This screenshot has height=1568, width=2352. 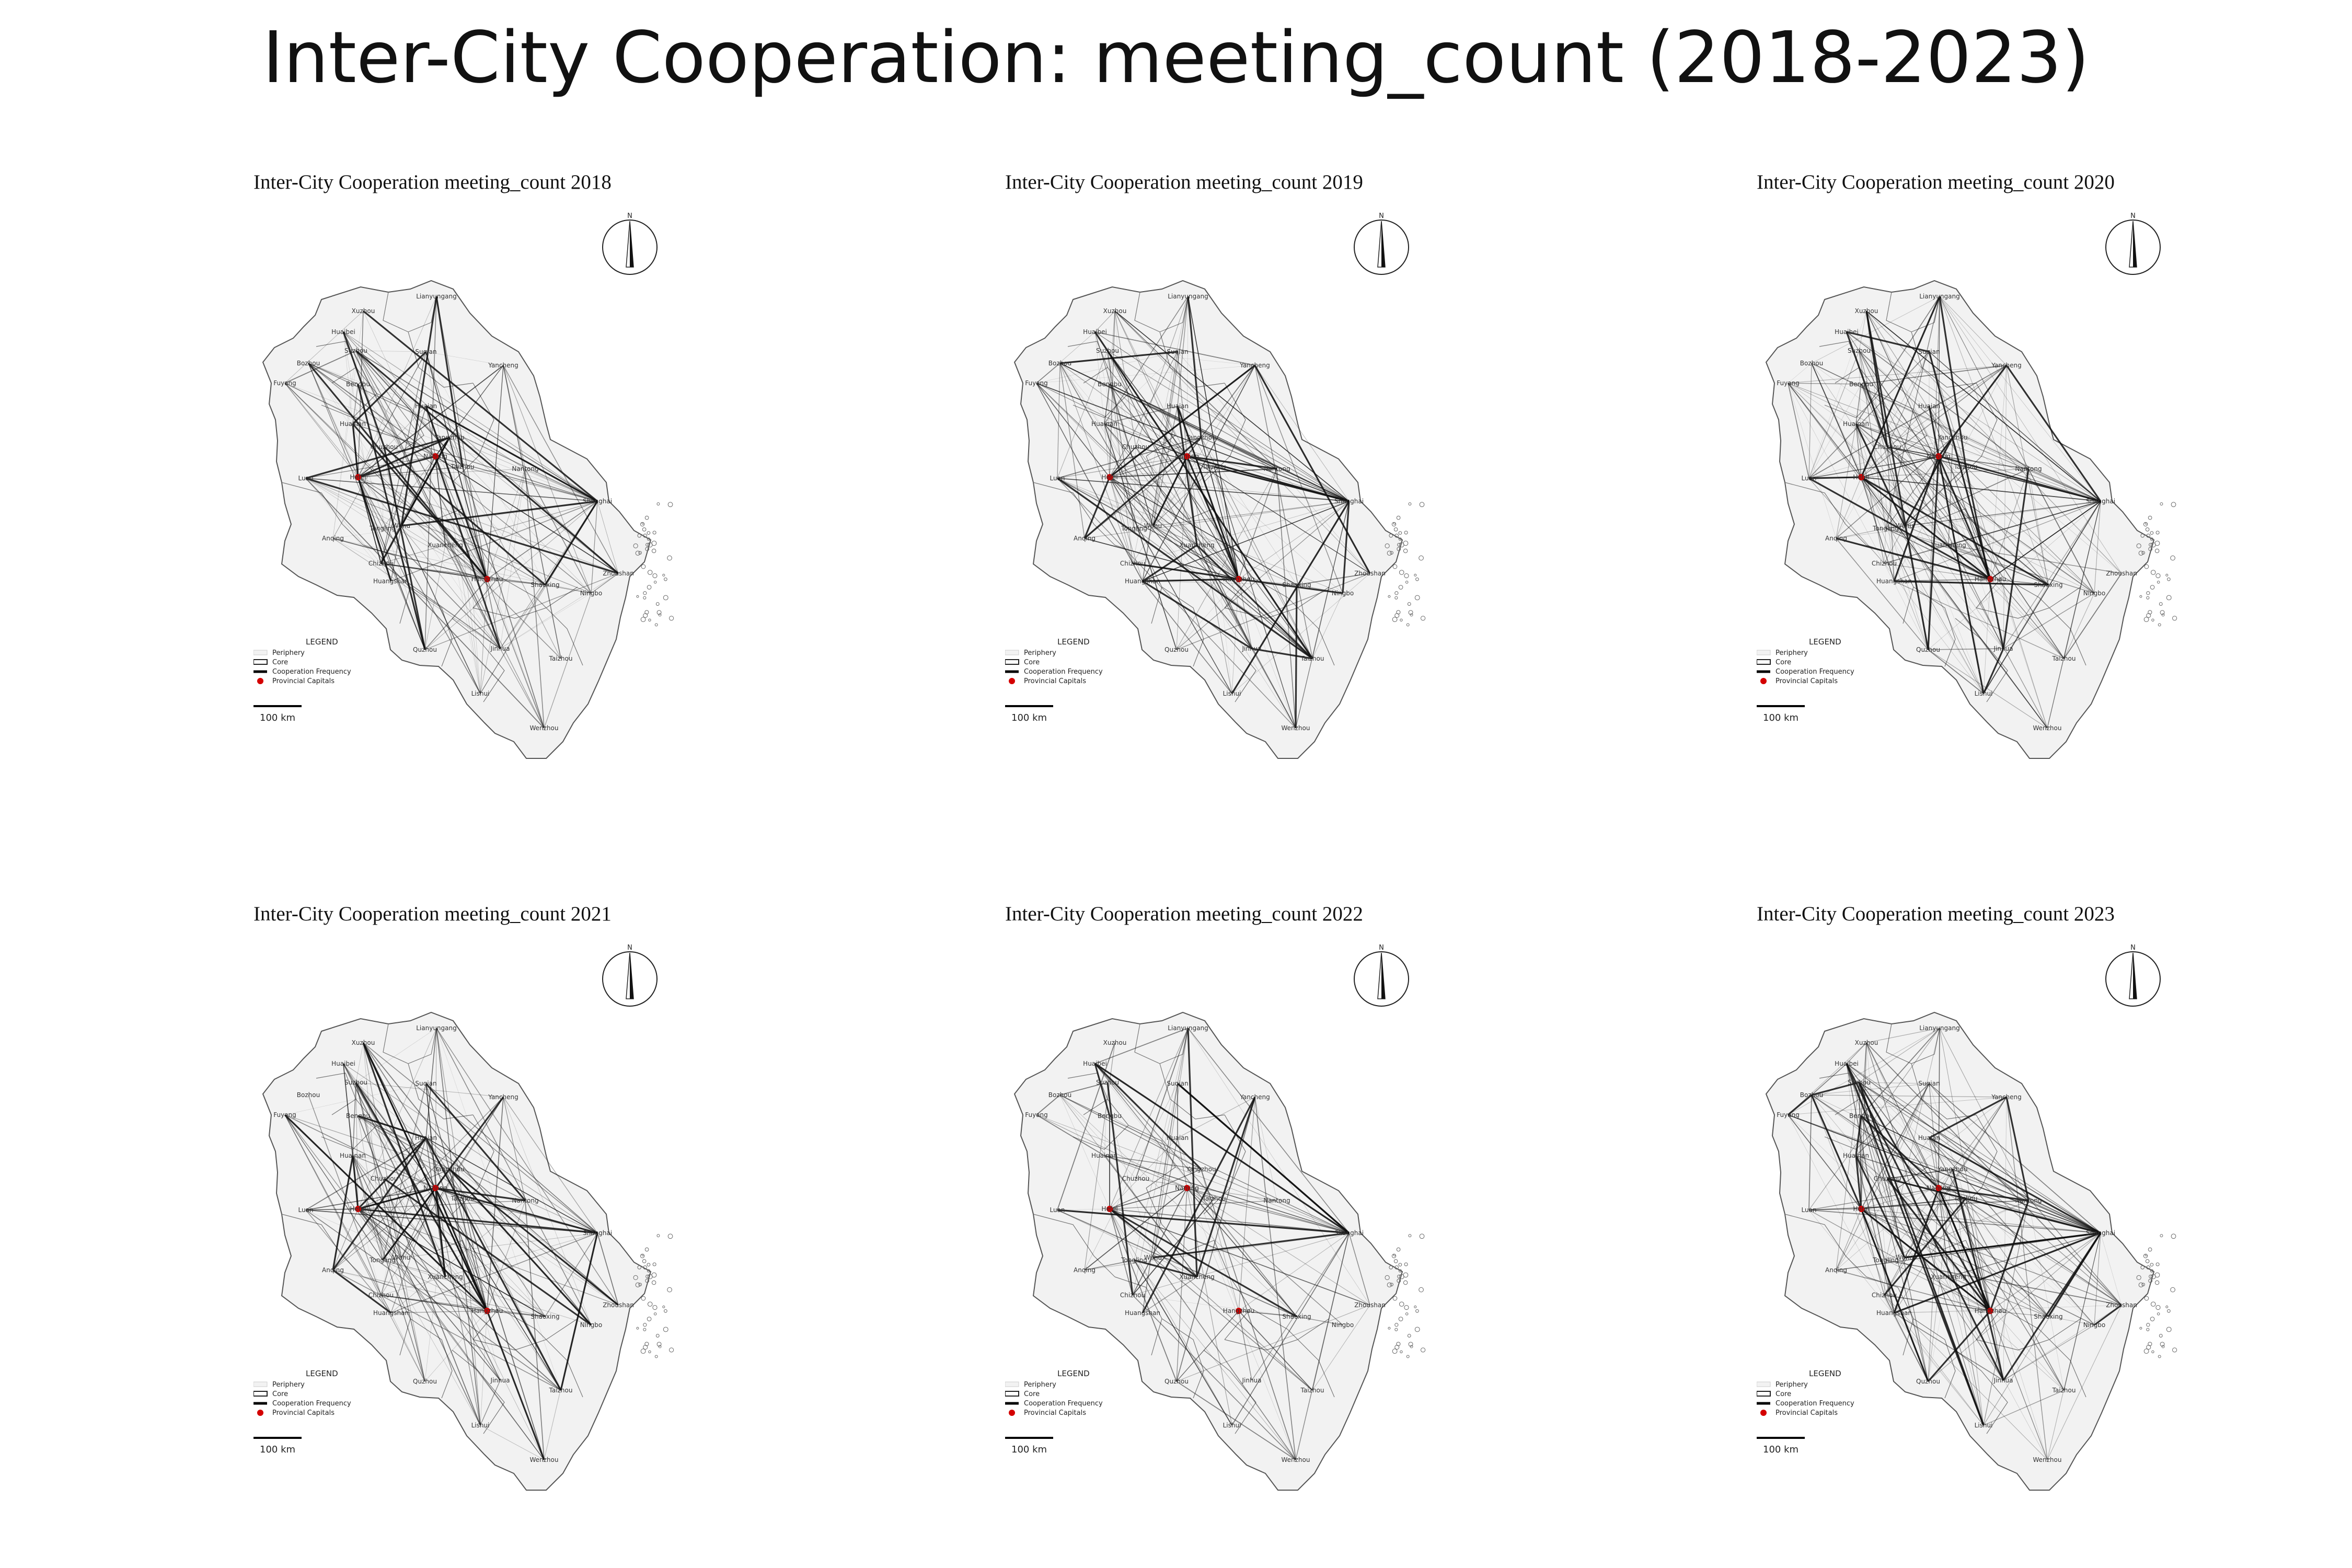 I want to click on city-label: Suqian, so click(x=425, y=1083).